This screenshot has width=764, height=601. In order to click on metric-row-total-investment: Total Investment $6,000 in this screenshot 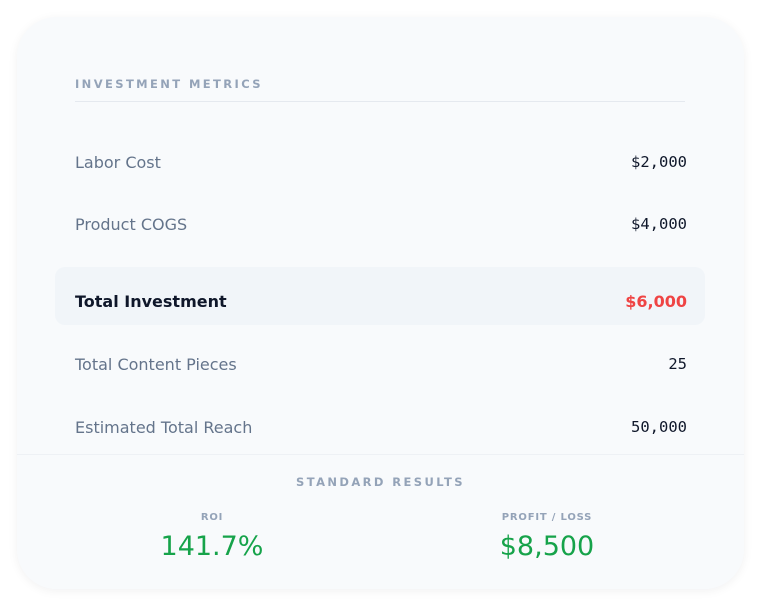, I will do `click(381, 301)`.